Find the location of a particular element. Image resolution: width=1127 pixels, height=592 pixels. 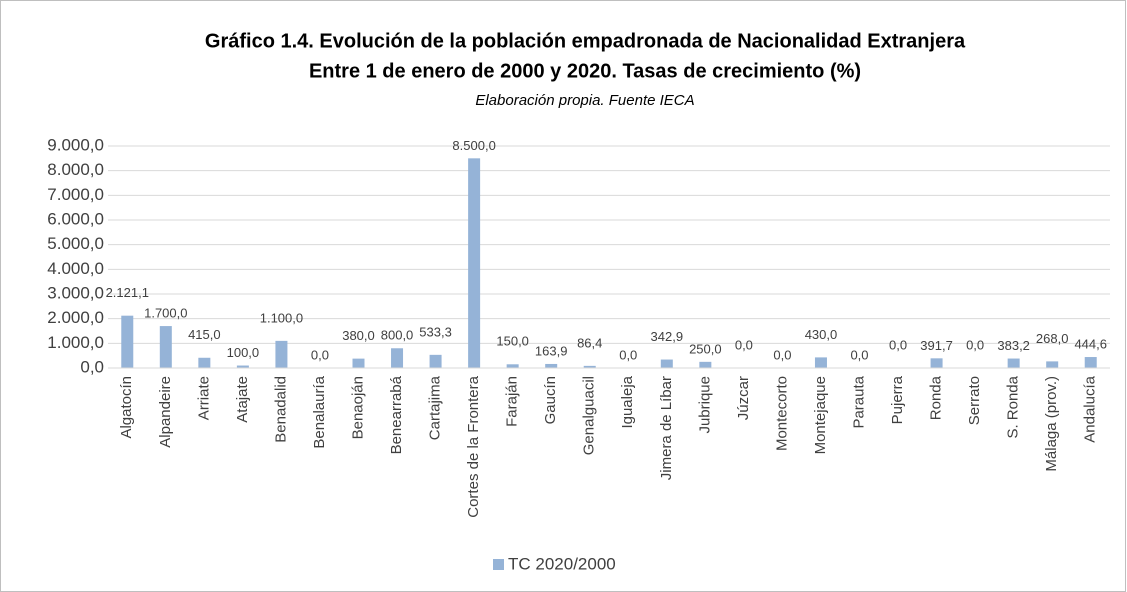

x-tick-label: Parauta is located at coordinates (858, 401).